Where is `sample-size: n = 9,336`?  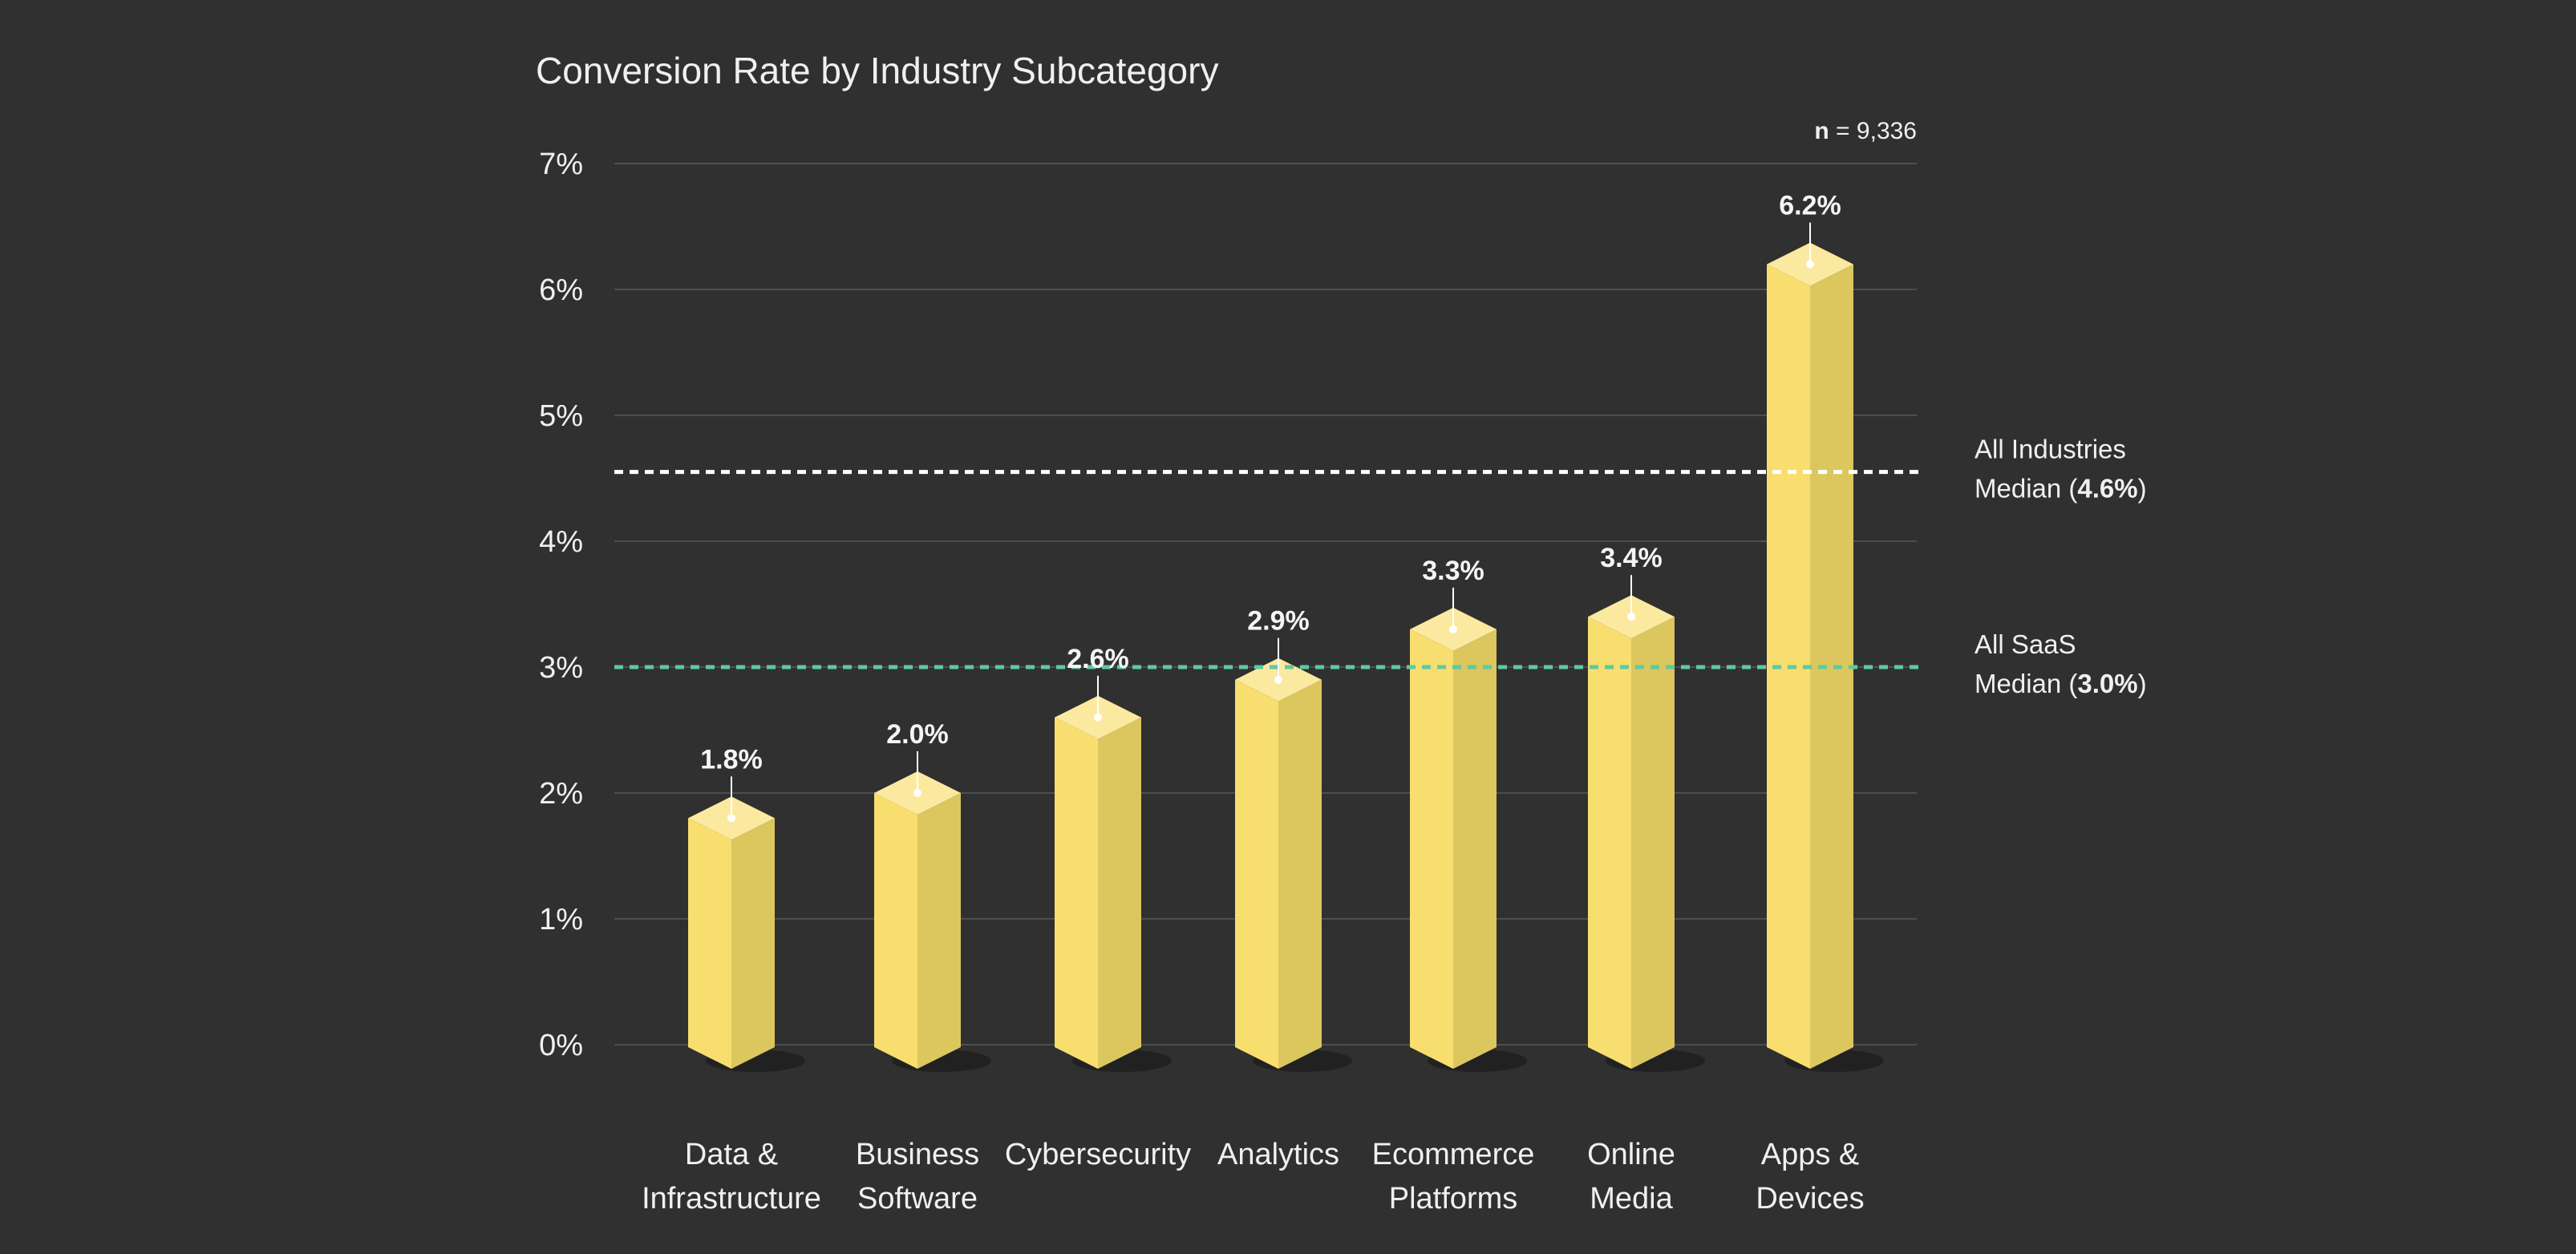 sample-size: n = 9,336 is located at coordinates (1865, 131).